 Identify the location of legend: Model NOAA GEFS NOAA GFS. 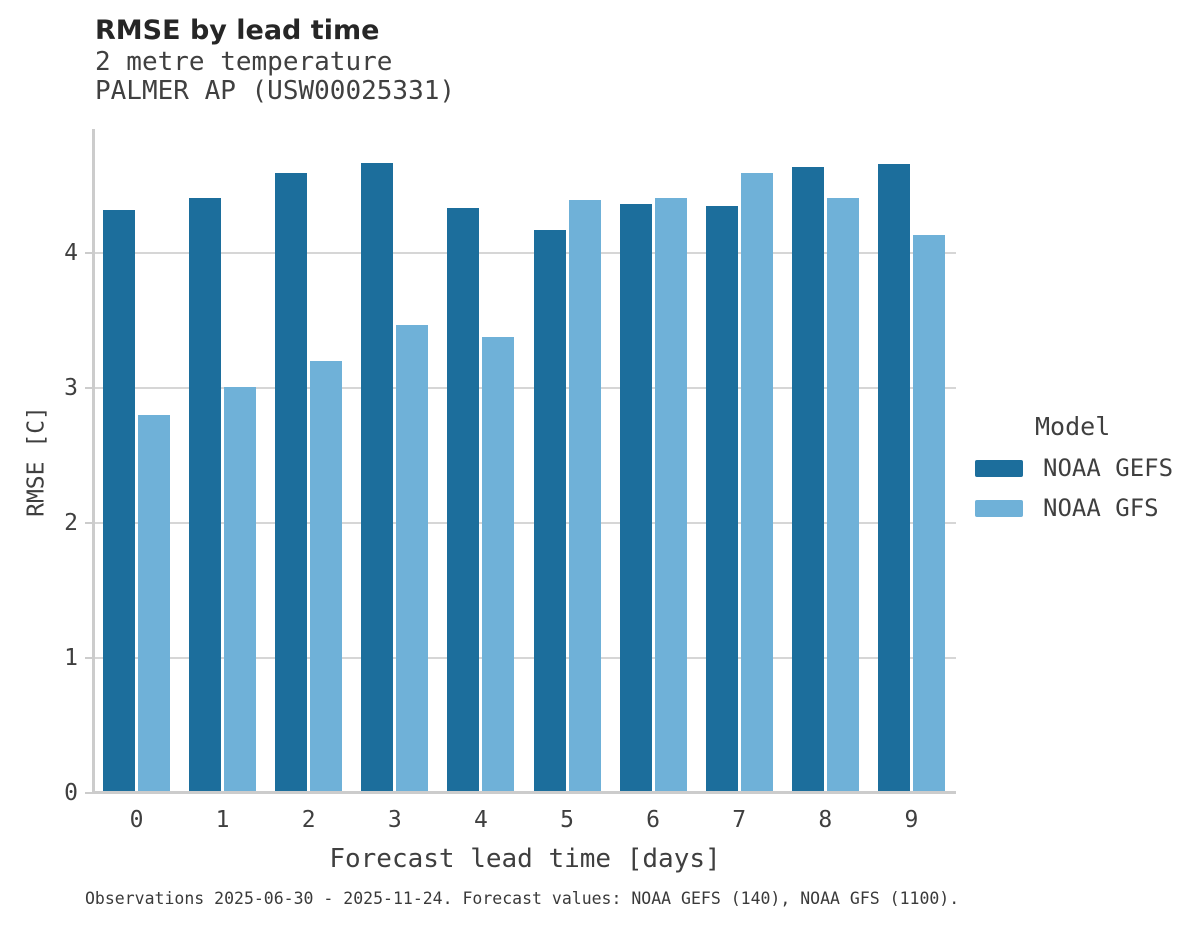
(1074, 467).